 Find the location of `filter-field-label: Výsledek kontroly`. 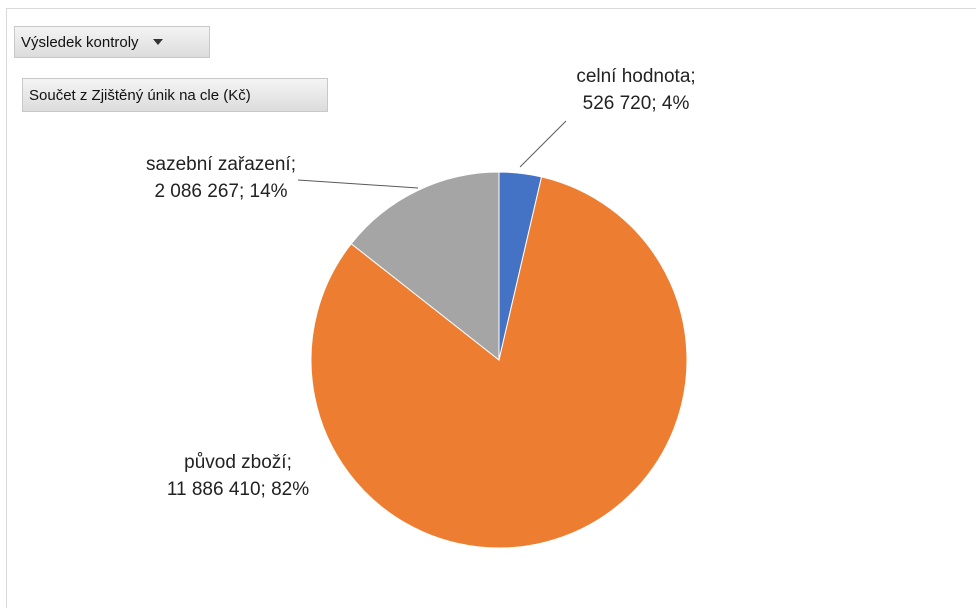

filter-field-label: Výsledek kontroly is located at coordinates (80, 42).